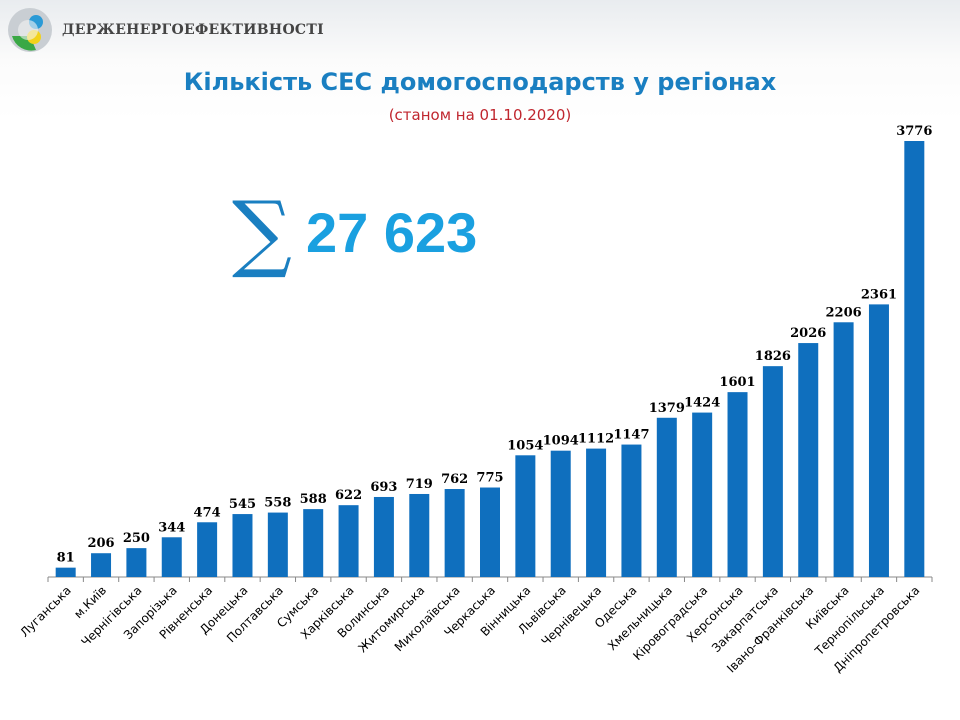  What do you see at coordinates (454, 479) in the screenshot?
I see `data-label: 762` at bounding box center [454, 479].